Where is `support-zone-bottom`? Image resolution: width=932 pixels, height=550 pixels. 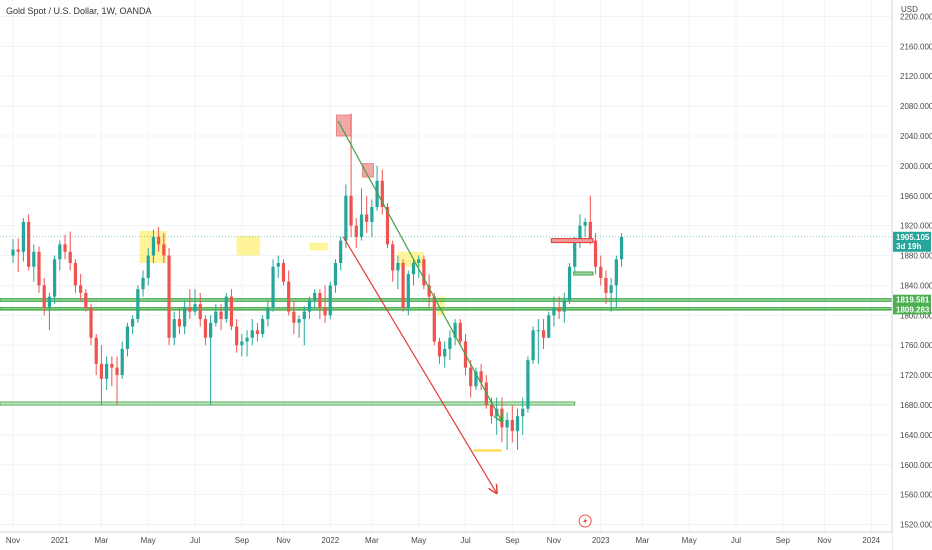
support-zone-bottom is located at coordinates (288, 403).